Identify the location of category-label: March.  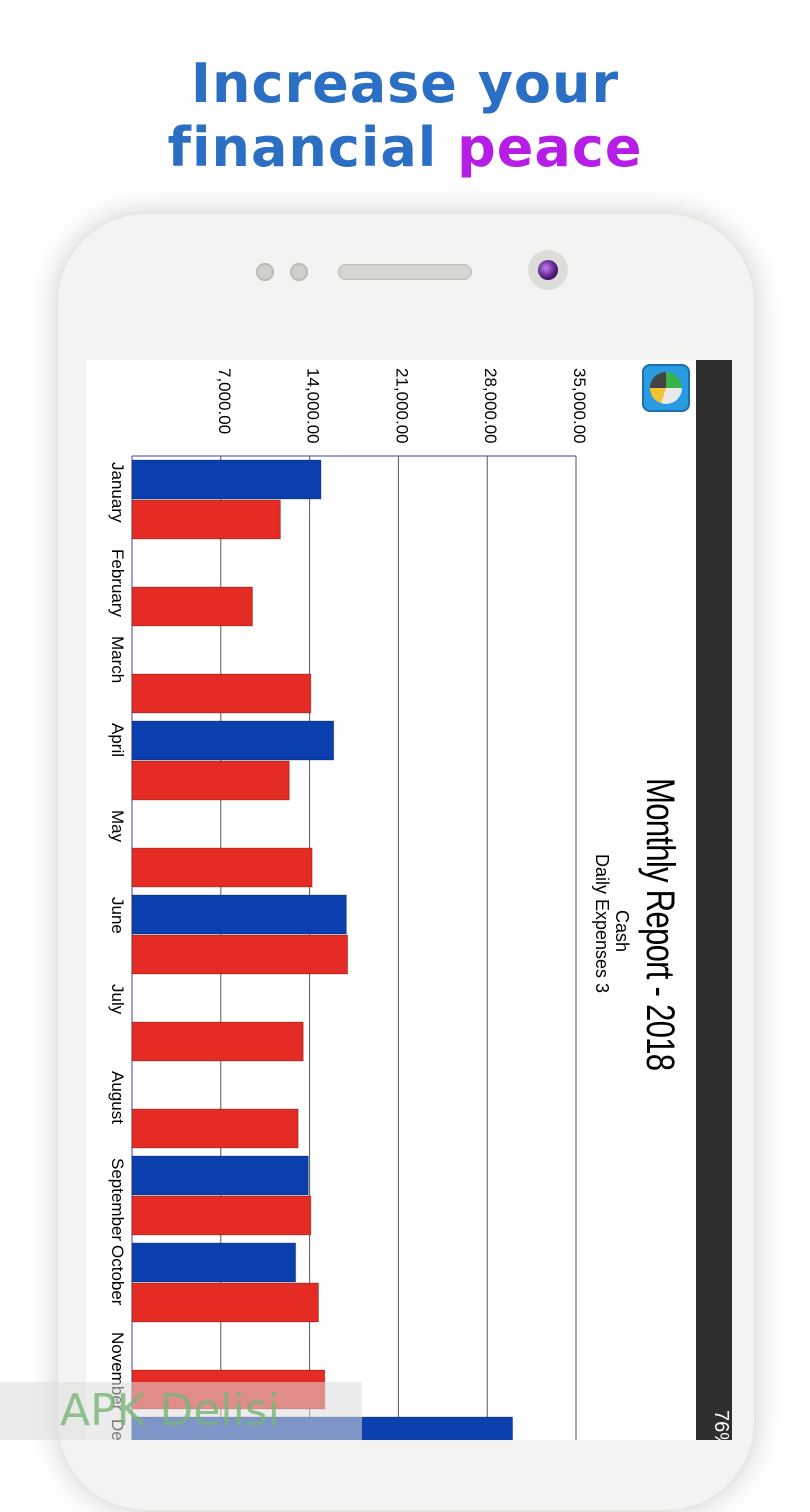
(117, 659).